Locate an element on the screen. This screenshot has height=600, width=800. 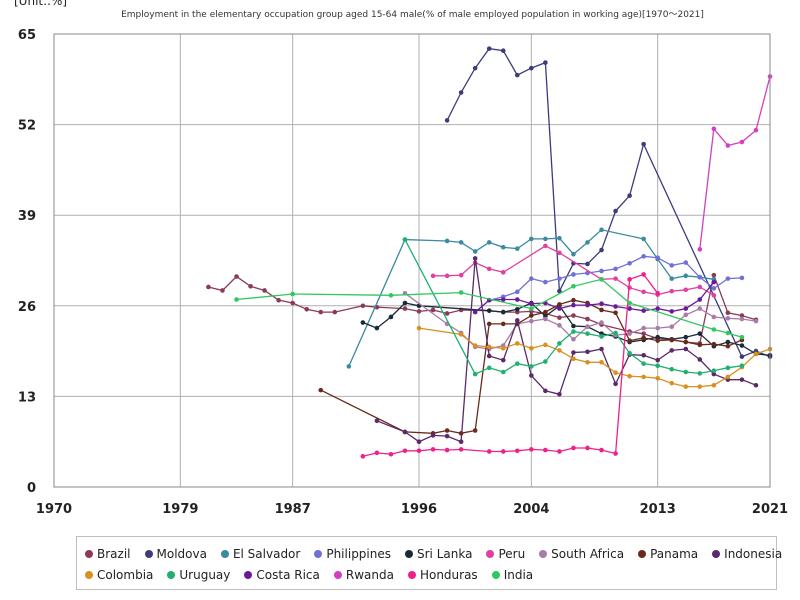
legend-label: Indonesia is located at coordinates (753, 553).